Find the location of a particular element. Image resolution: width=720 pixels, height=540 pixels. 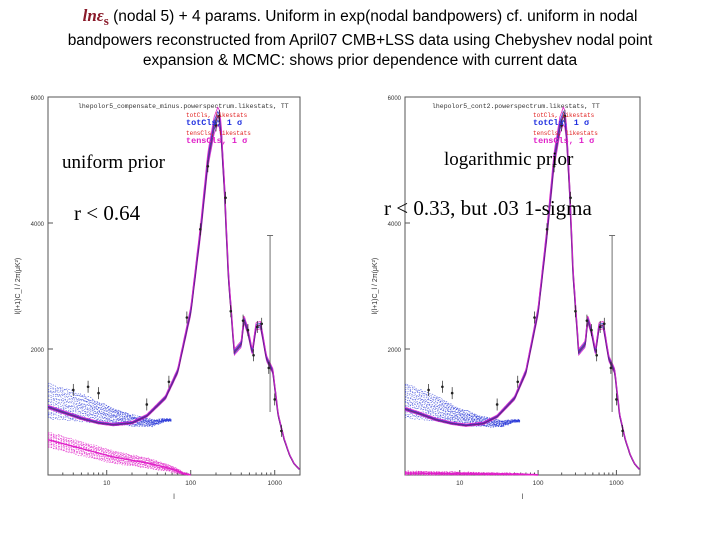

y-axis-label: l(l+1)C_l / 2π(μK²) is located at coordinates (375, 286).